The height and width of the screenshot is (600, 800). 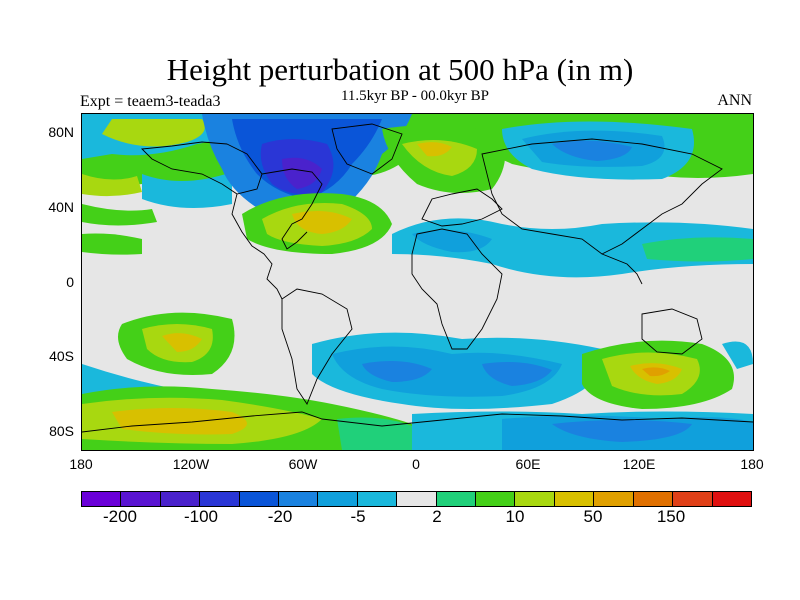 I want to click on lat-label-80n: 80N, so click(x=61, y=132).